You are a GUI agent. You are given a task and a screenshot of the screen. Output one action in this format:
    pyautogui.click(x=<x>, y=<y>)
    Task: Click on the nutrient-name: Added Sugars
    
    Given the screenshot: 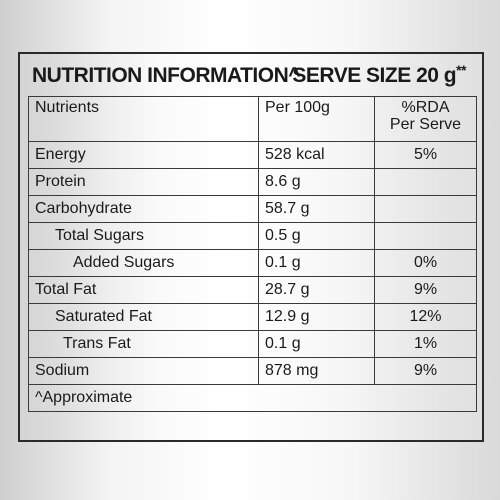 What is the action you would take?
    pyautogui.click(x=143, y=263)
    